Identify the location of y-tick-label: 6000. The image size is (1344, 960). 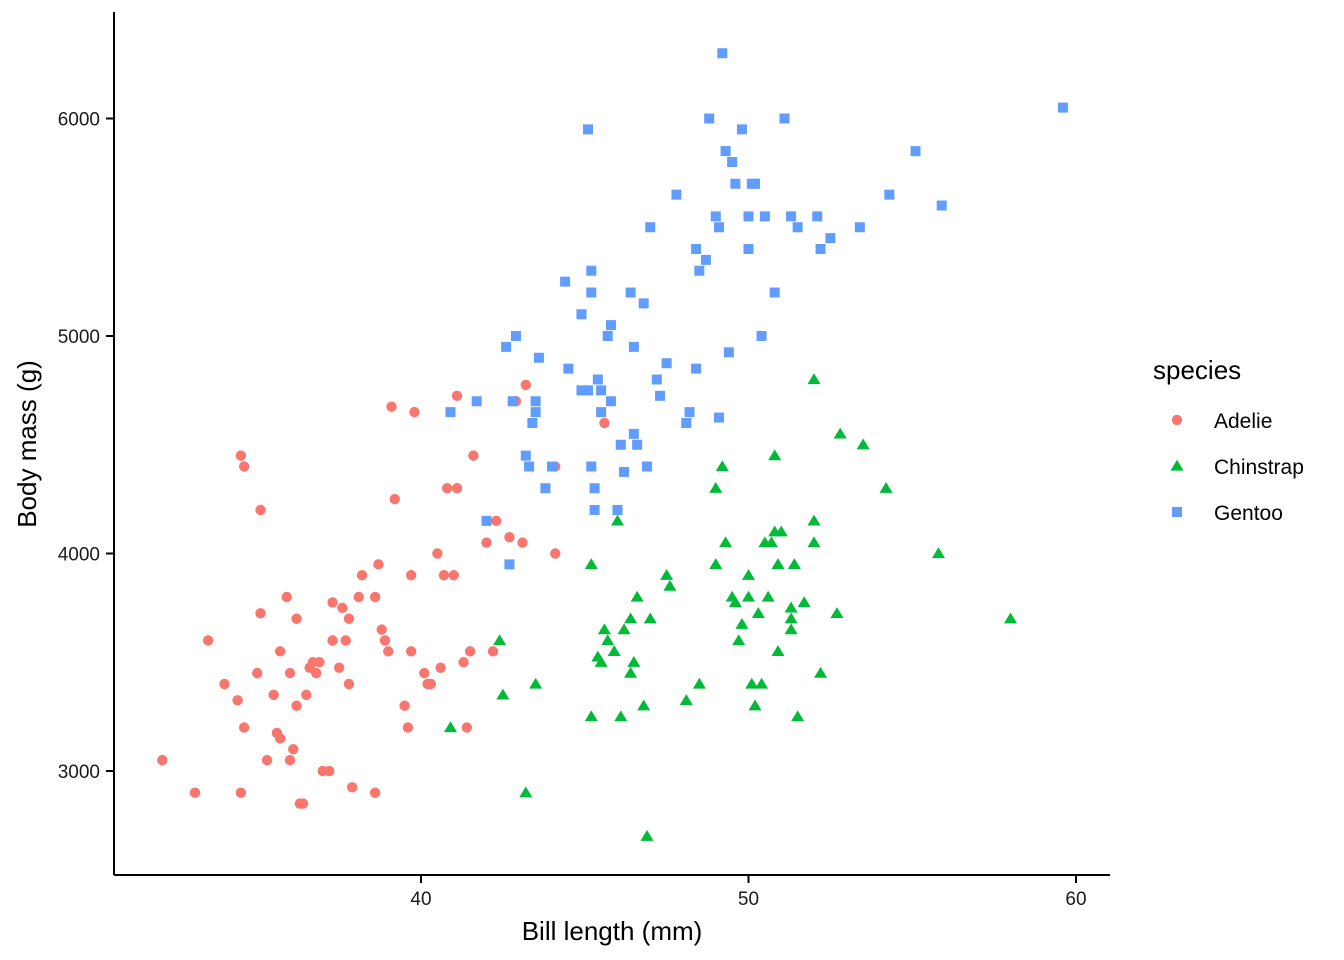
(79, 120).